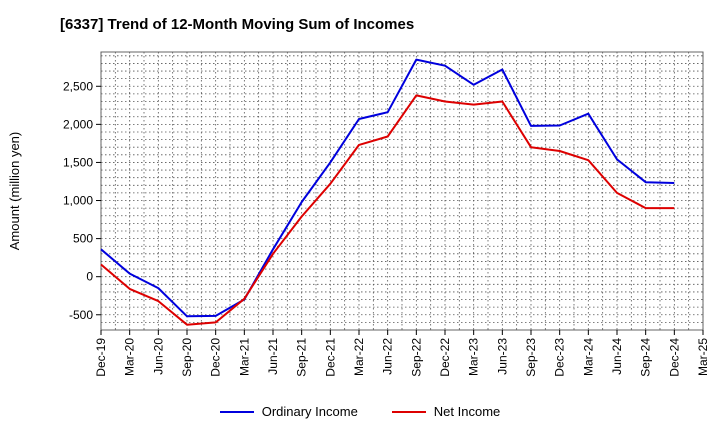 Image resolution: width=720 pixels, height=440 pixels. What do you see at coordinates (273, 356) in the screenshot?
I see `x-tick-label: Jun-21` at bounding box center [273, 356].